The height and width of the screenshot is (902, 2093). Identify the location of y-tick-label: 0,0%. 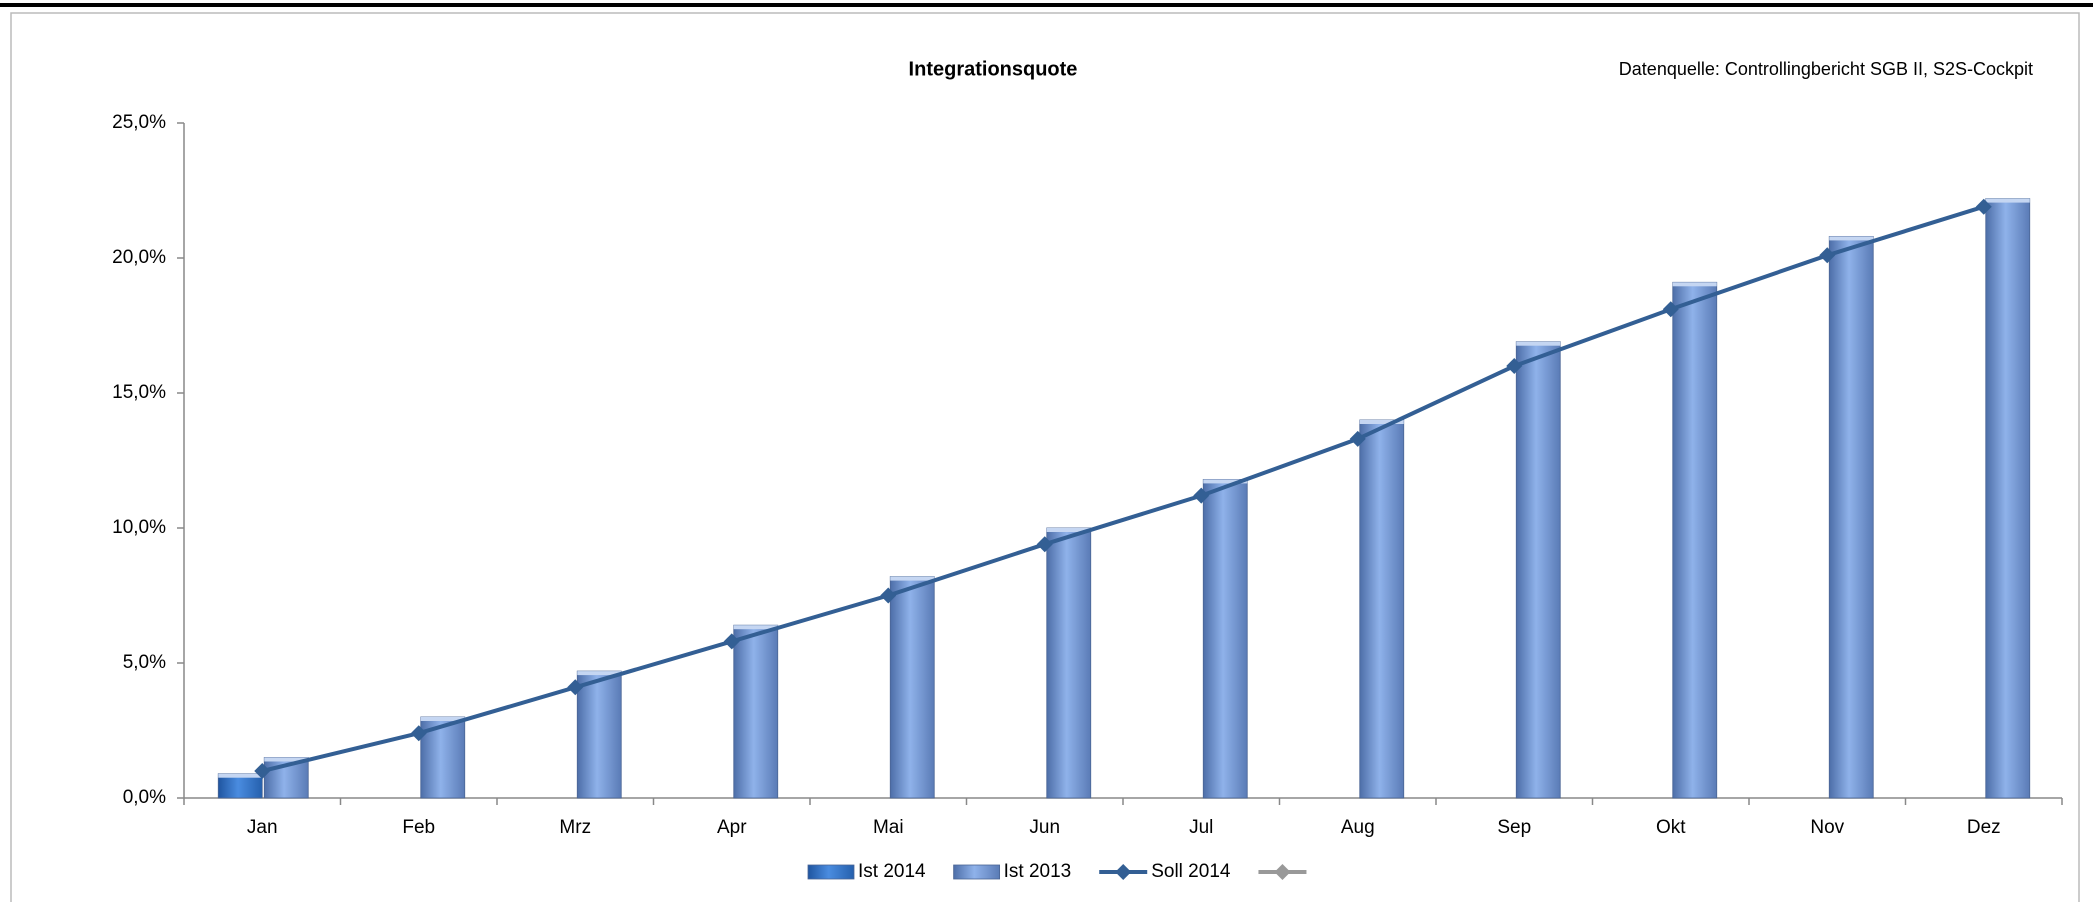
(144, 797).